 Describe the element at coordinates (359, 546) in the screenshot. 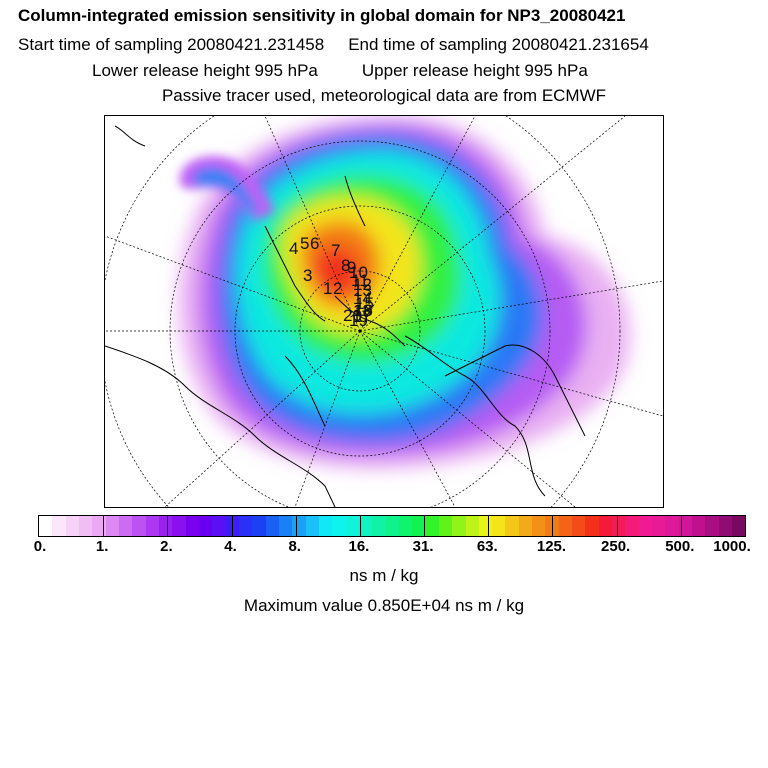

I see `colorbar-tick-label: 16.` at that location.